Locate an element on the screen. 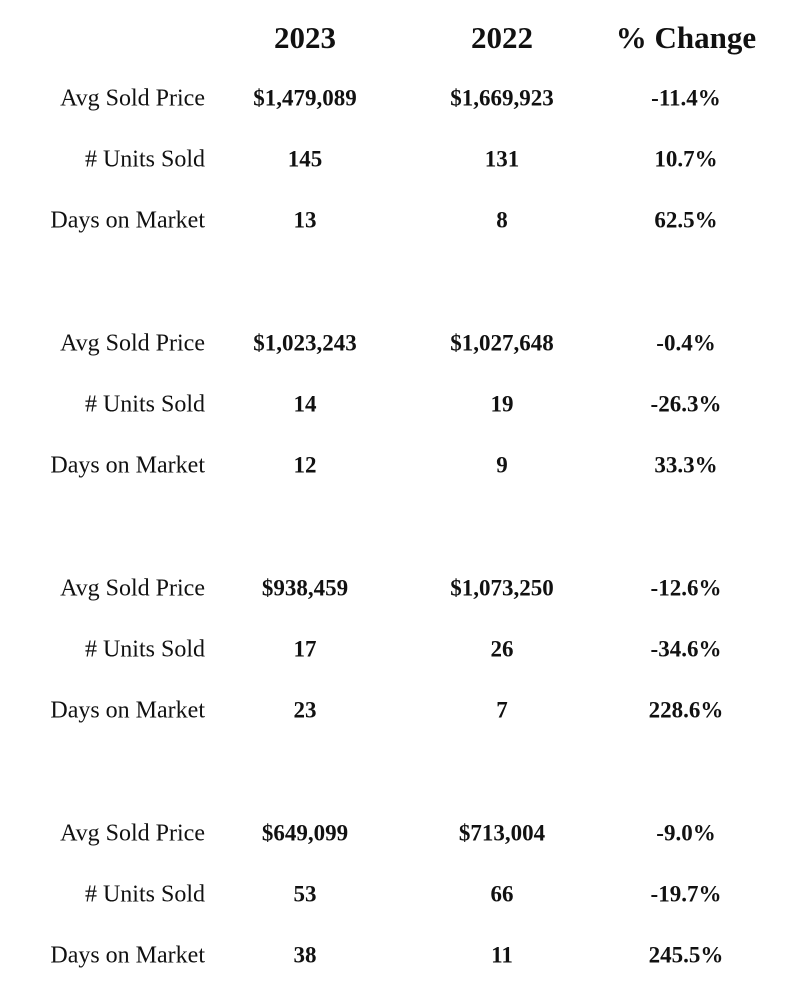  cell-value: 23 is located at coordinates (305, 709).